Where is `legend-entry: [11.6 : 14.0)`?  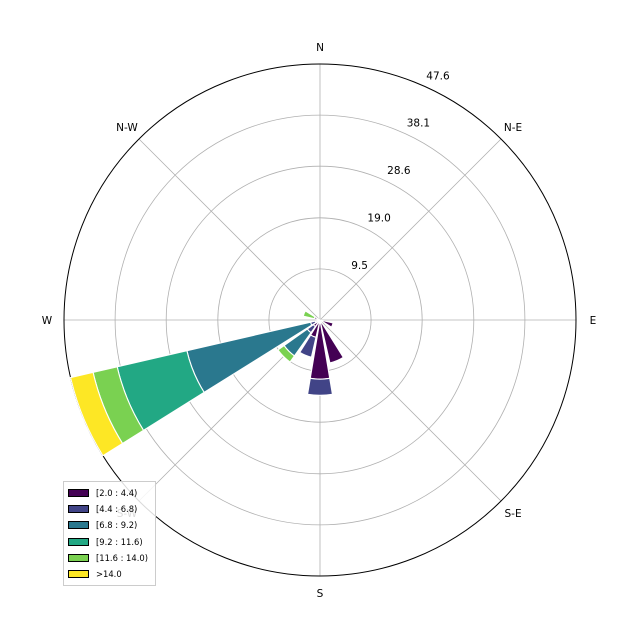
legend-entry: [11.6 : 14.0) is located at coordinates (111, 558).